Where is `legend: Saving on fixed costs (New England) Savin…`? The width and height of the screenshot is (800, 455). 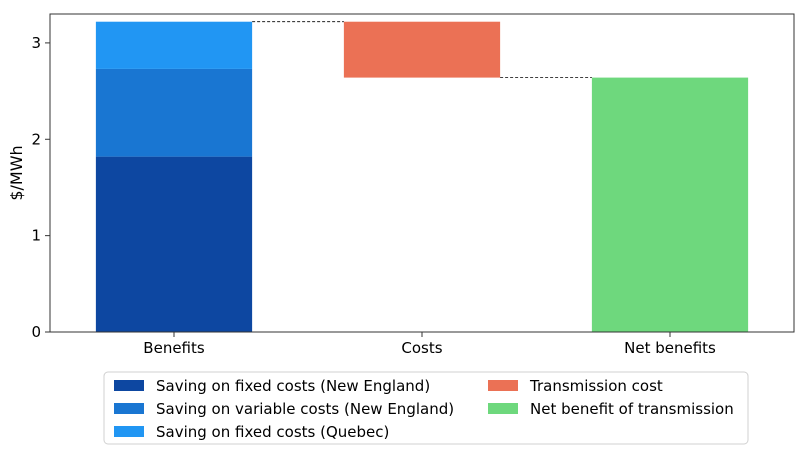 legend: Saving on fixed costs (New England) Savin… is located at coordinates (426, 408).